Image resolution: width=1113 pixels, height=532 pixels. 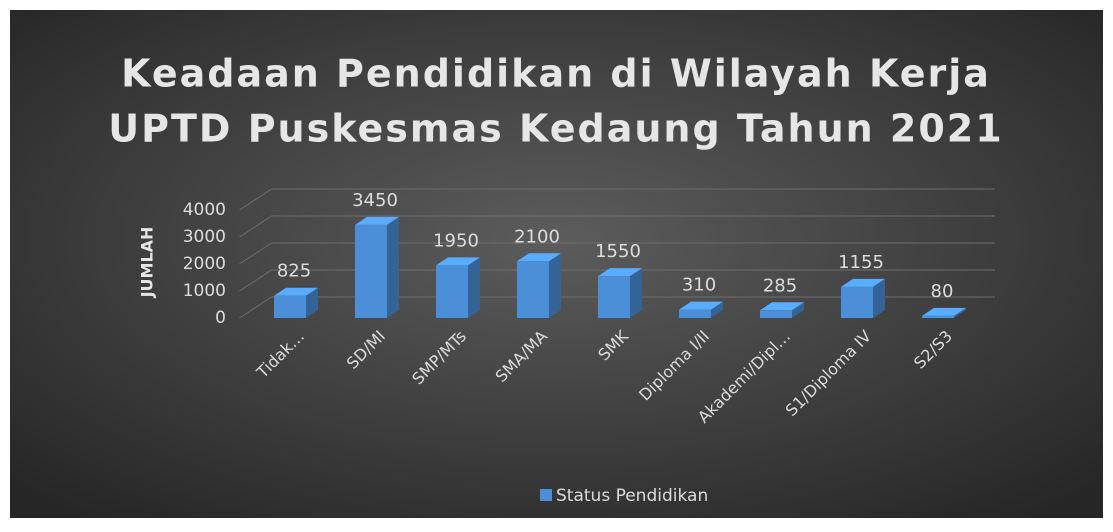 I want to click on data-label: 3450, so click(x=375, y=200).